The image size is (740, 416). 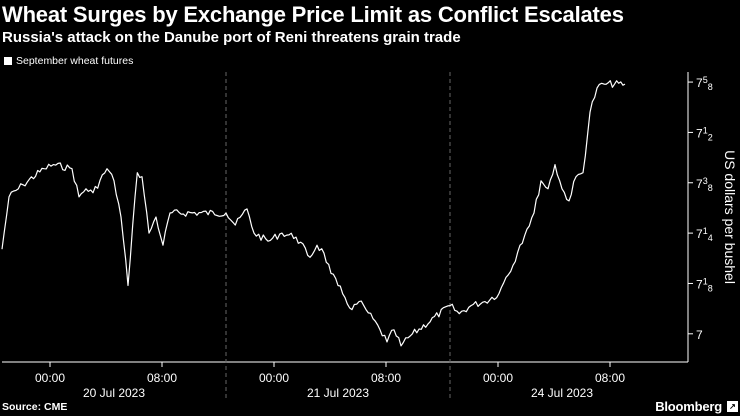 What do you see at coordinates (704, 133) in the screenshot?
I see `y-tick-label: 712` at bounding box center [704, 133].